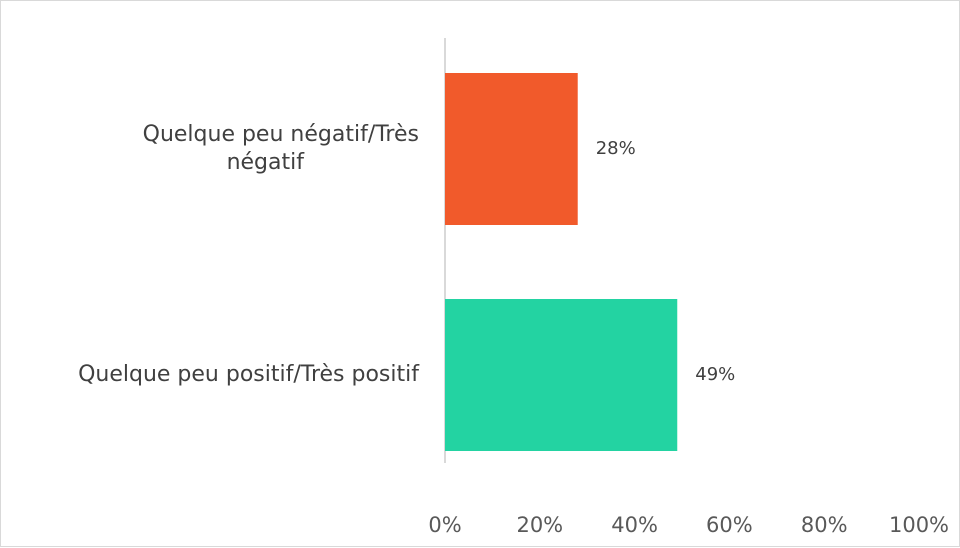  Describe the element at coordinates (919, 525) in the screenshot. I see `x-tick-label: 100%` at that location.